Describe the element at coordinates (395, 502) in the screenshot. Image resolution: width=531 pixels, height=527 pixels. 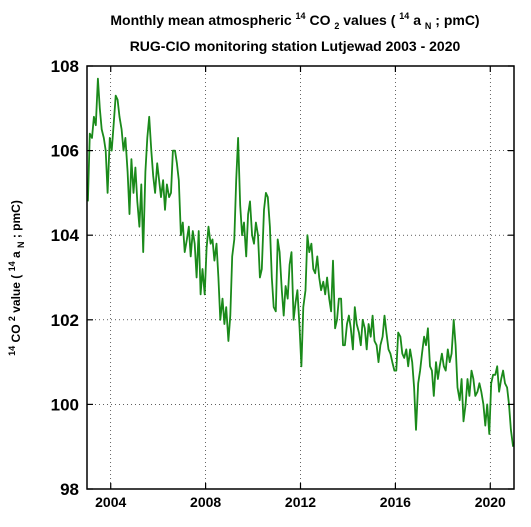
I see `x-tick-label: 2016` at that location.